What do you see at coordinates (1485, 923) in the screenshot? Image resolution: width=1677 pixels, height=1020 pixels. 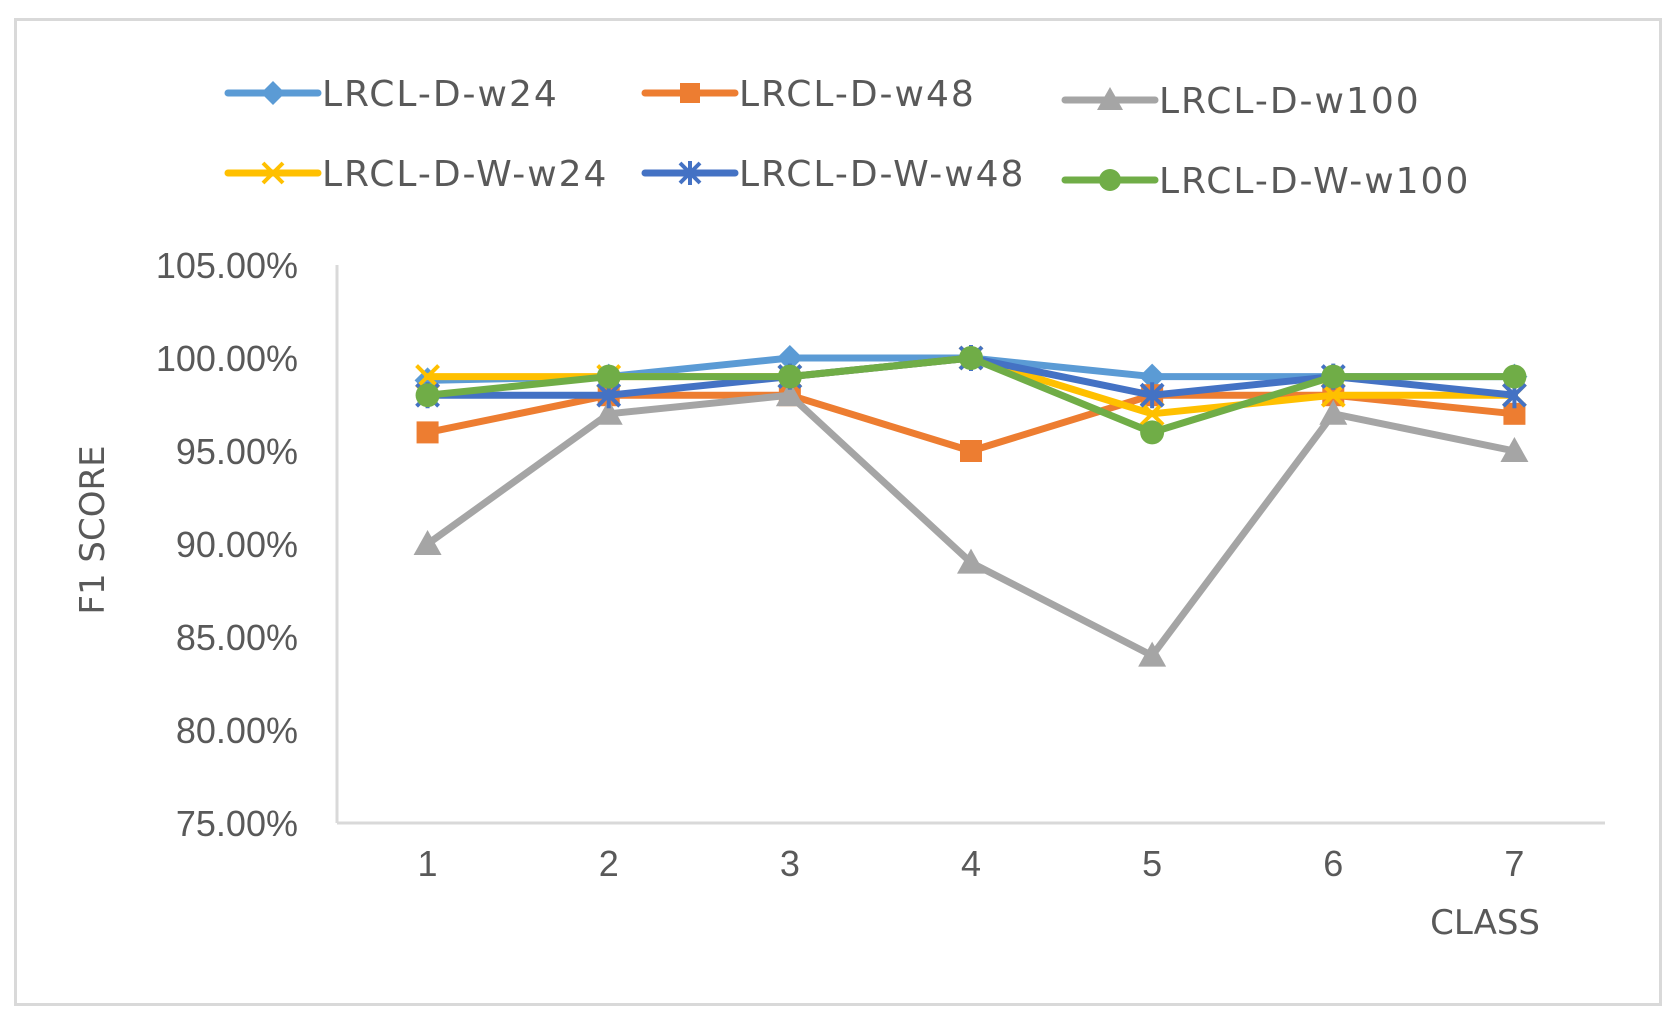 I see `x-axis-title: CLASS` at bounding box center [1485, 923].